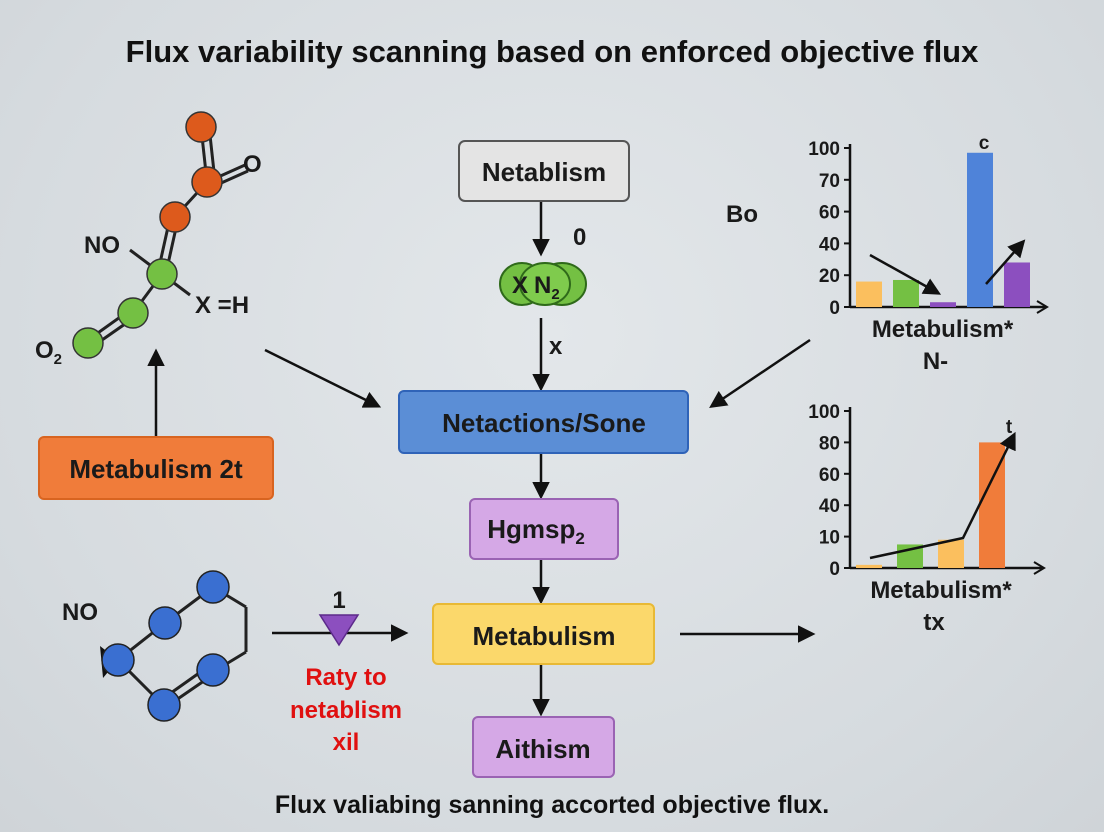 The width and height of the screenshot is (1104, 832). Describe the element at coordinates (543, 265) in the screenshot. I see `n2-node: X N2 0` at that location.